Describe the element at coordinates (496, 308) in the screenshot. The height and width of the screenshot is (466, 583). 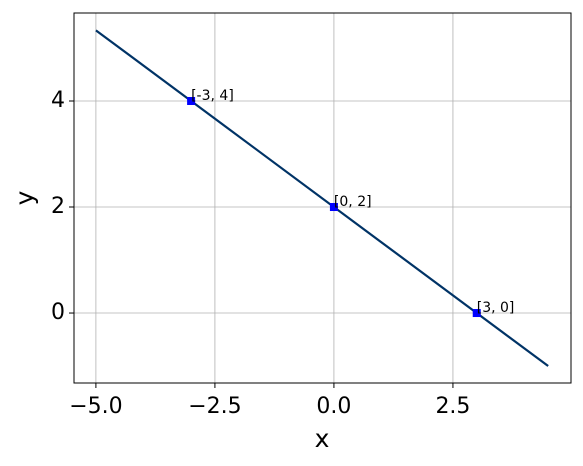
I see `point-label: [3, 0]` at that location.